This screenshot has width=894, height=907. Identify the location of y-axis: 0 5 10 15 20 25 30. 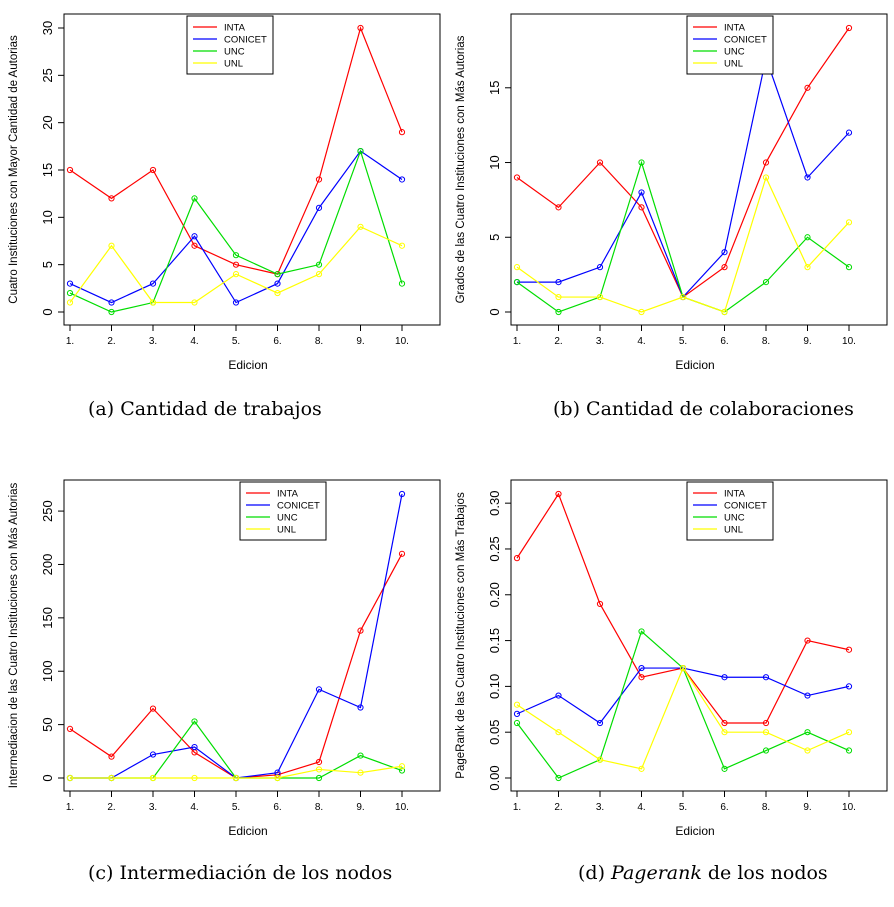
(52, 168).